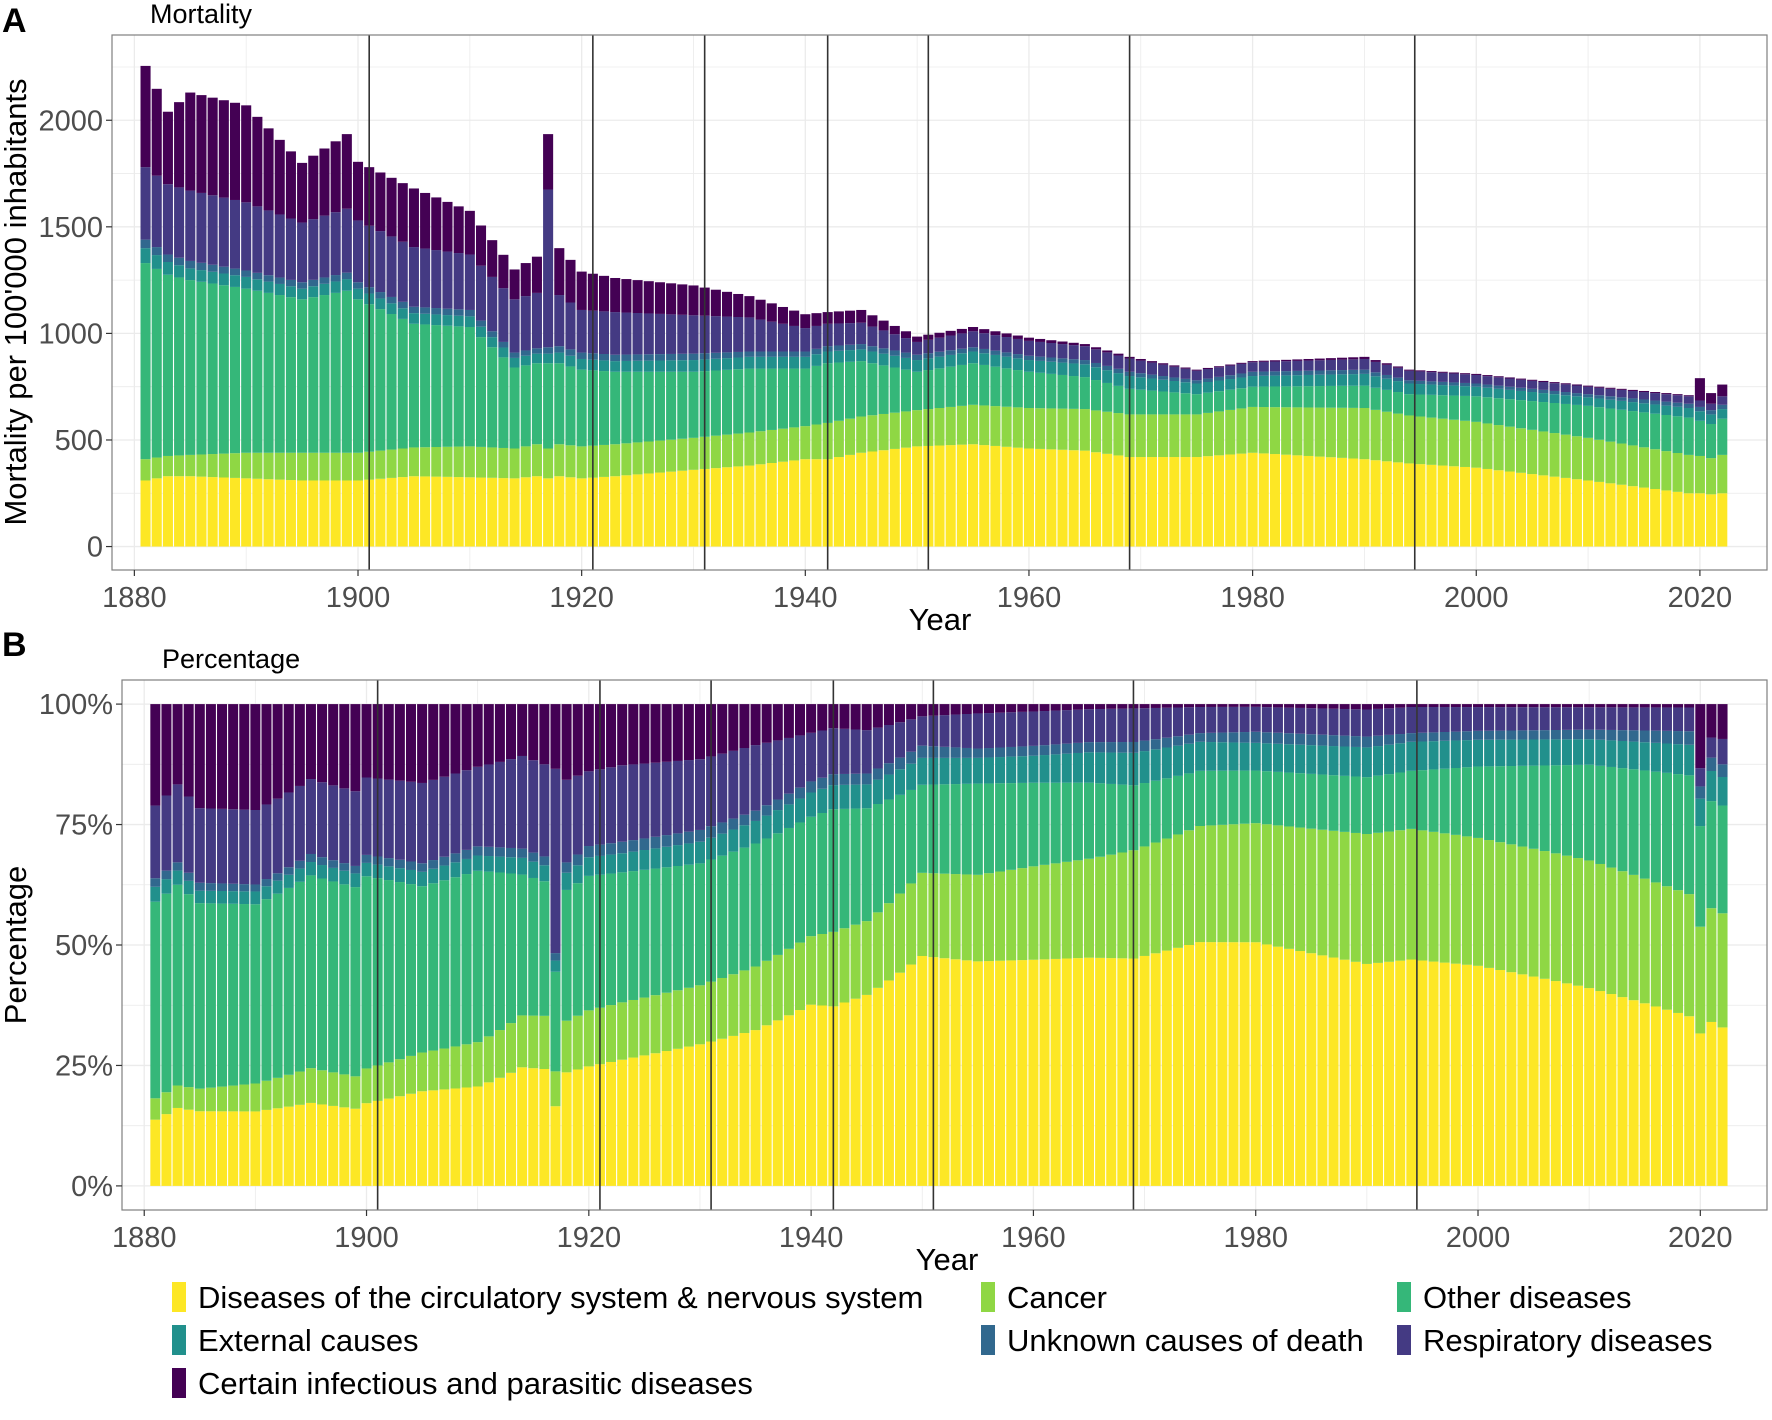 This screenshot has height=1420, width=1772. Describe the element at coordinates (1084, 498) in the screenshot. I see `bar-circulatory-1965` at that location.